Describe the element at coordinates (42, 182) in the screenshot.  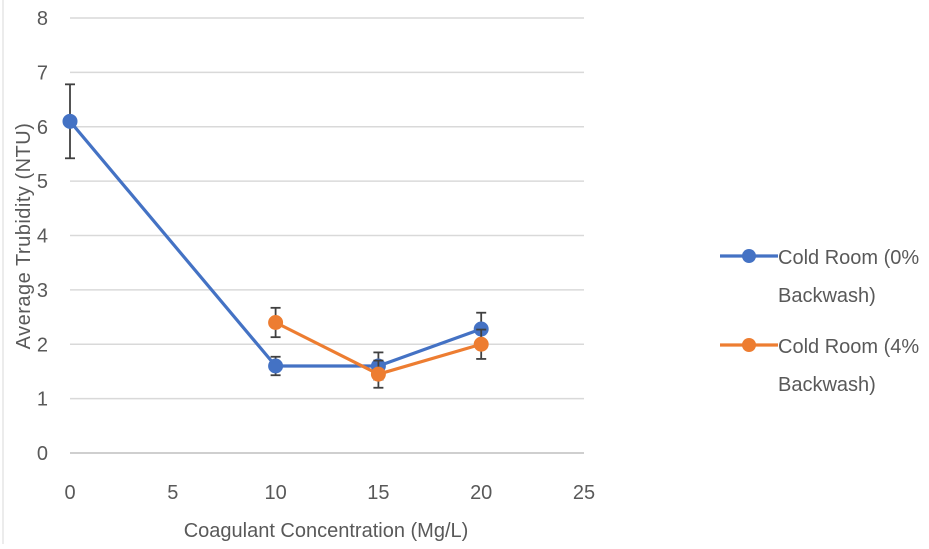
I see `y-tick-label: 5` at that location.